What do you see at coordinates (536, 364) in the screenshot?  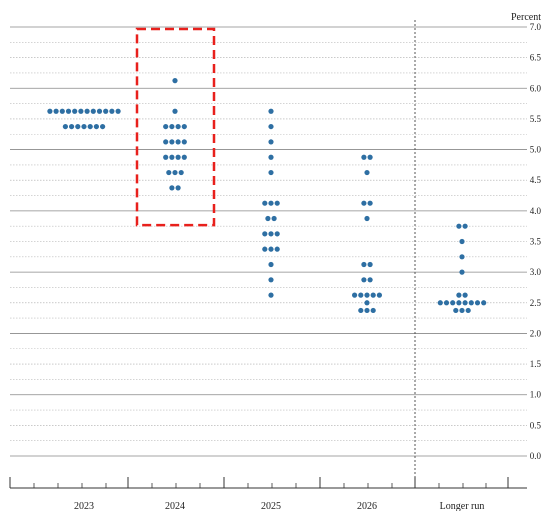 I see `y-tick-label: 1.5` at bounding box center [536, 364].